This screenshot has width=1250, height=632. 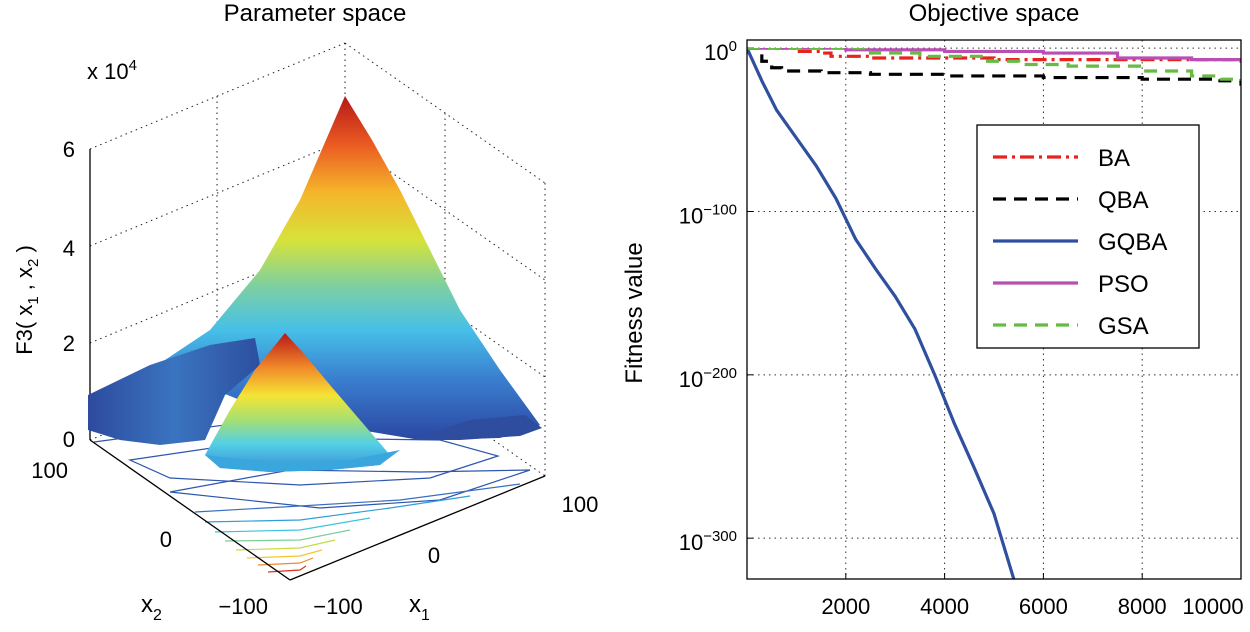 I want to click on legend-box, so click(x=1088, y=236).